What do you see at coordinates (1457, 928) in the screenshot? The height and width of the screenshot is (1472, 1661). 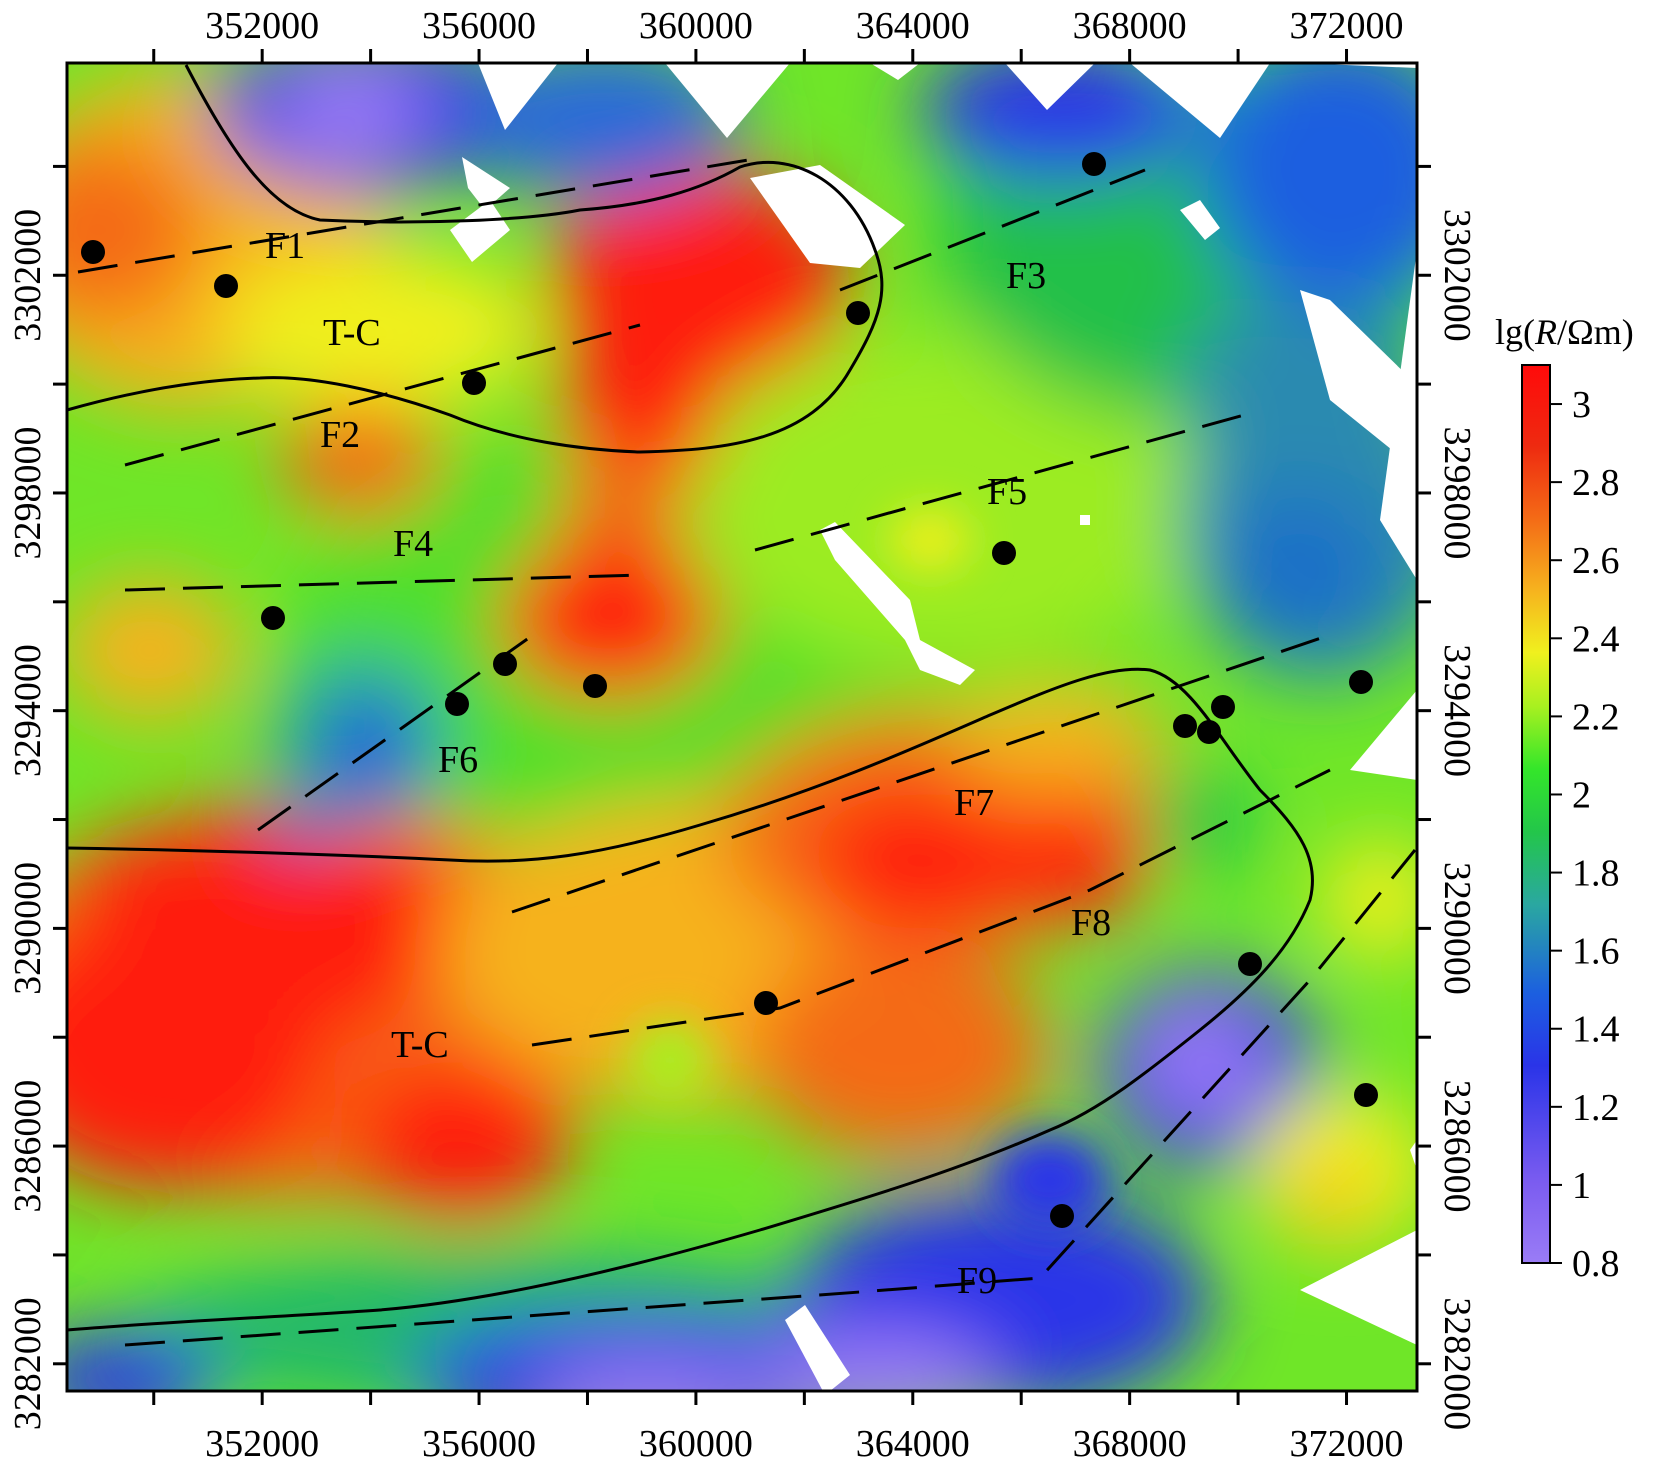 I see `y-tick-label-right: 3290000` at bounding box center [1457, 928].